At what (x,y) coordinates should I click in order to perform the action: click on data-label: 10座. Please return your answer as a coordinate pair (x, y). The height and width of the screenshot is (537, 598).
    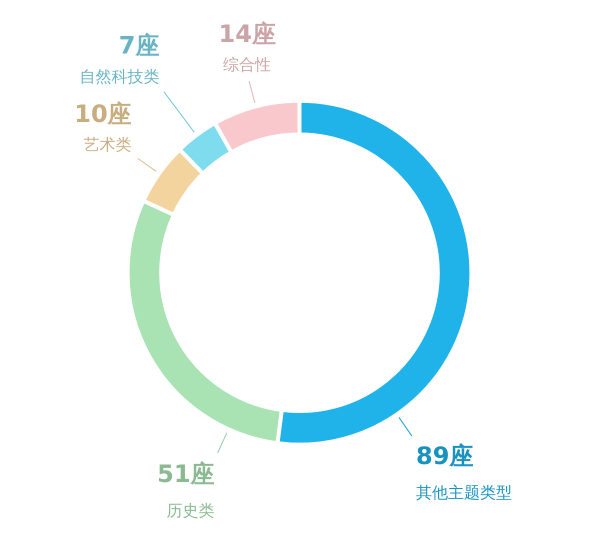
    Looking at the image, I should click on (103, 114).